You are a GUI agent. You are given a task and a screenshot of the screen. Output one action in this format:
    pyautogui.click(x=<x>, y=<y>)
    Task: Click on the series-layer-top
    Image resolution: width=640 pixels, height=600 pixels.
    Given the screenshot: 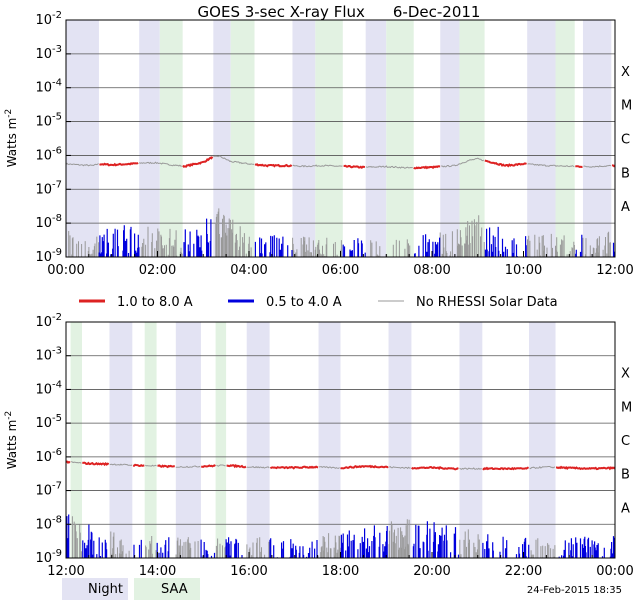 What is the action you would take?
    pyautogui.click(x=340, y=206)
    